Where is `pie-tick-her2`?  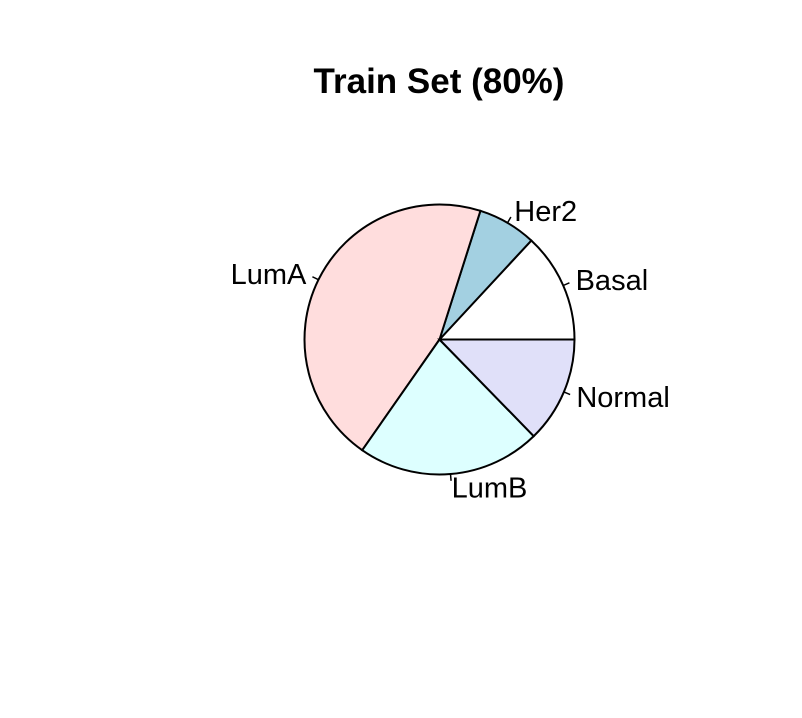
pie-tick-her2 is located at coordinates (509, 220).